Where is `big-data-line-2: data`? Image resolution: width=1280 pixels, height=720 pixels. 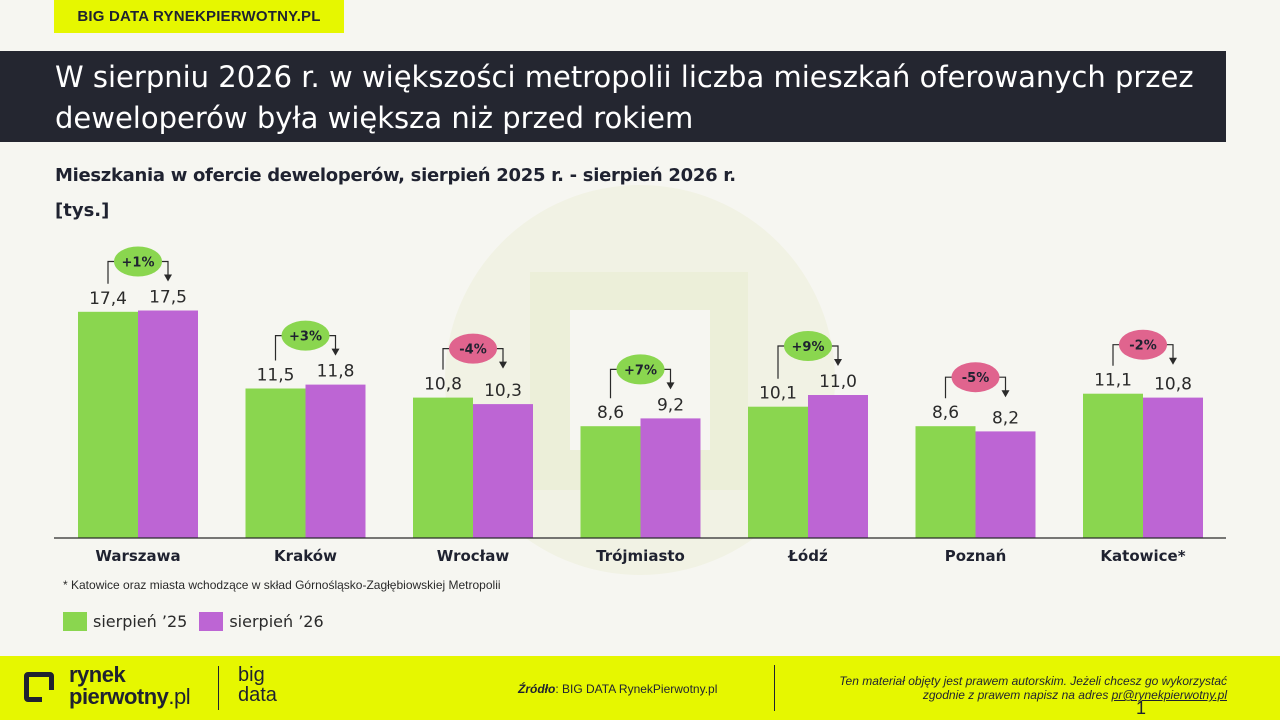 big-data-line-2: data is located at coordinates (257, 695).